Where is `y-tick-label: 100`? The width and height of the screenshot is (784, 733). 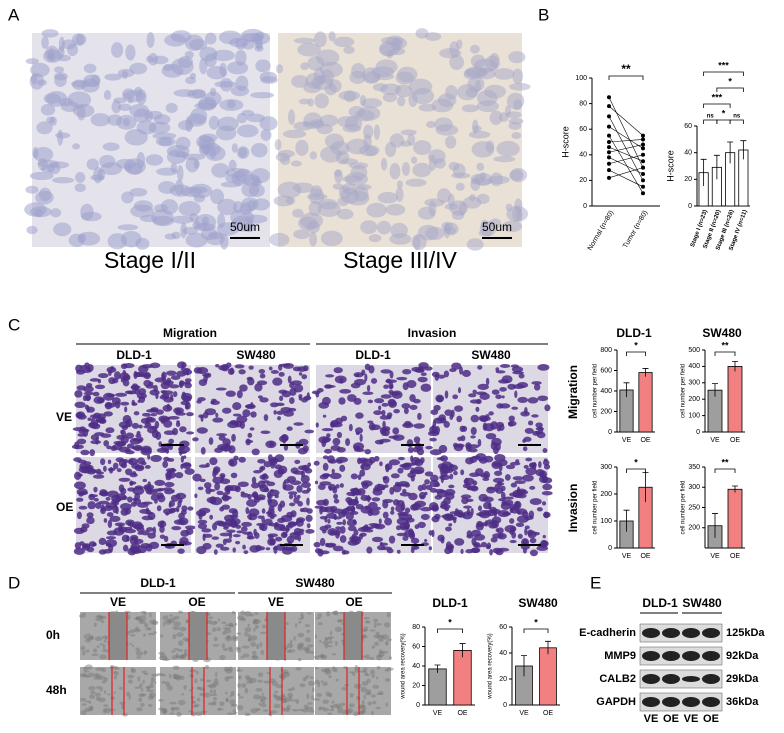 y-tick-label: 100 is located at coordinates (694, 415).